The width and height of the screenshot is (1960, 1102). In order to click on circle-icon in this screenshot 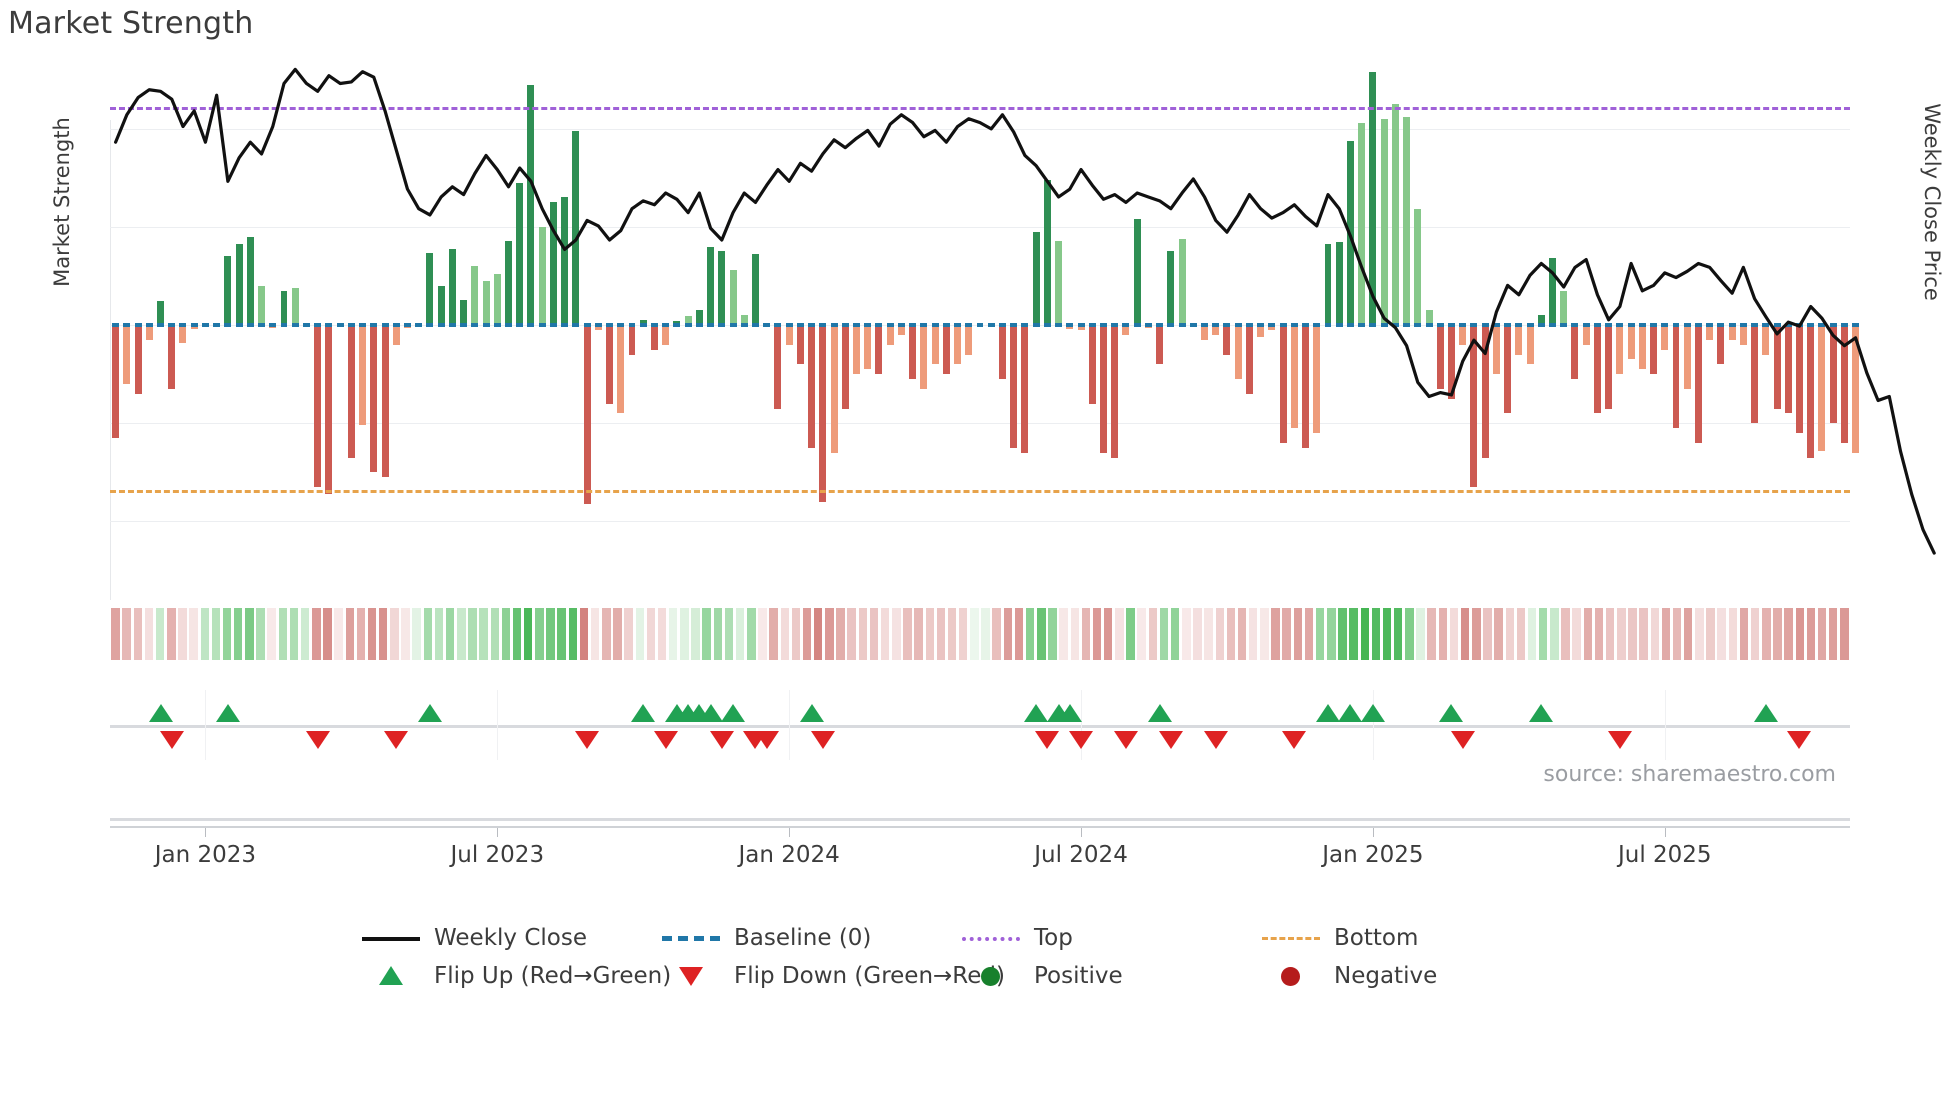, I will do `click(1291, 976)`.